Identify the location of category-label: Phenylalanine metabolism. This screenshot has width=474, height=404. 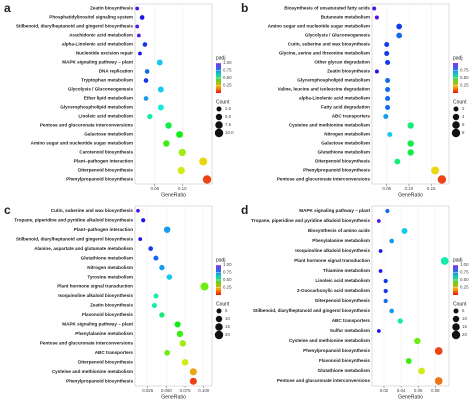
(341, 240).